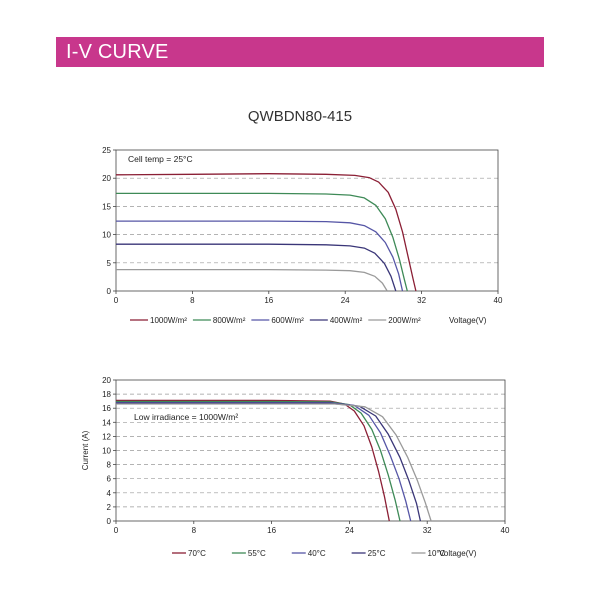  I want to click on legend-label: 55°C, so click(257, 553).